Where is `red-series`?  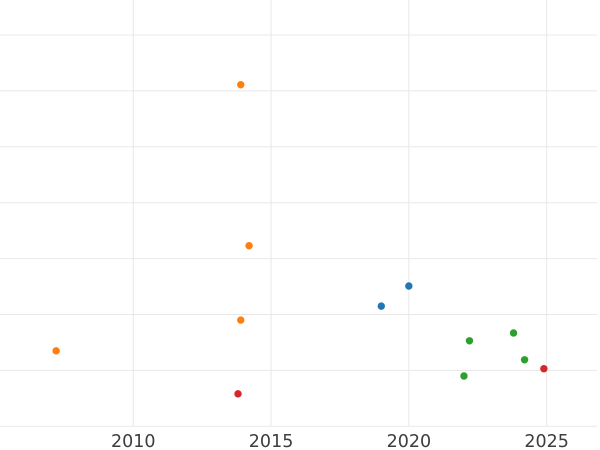 red-series is located at coordinates (391, 381).